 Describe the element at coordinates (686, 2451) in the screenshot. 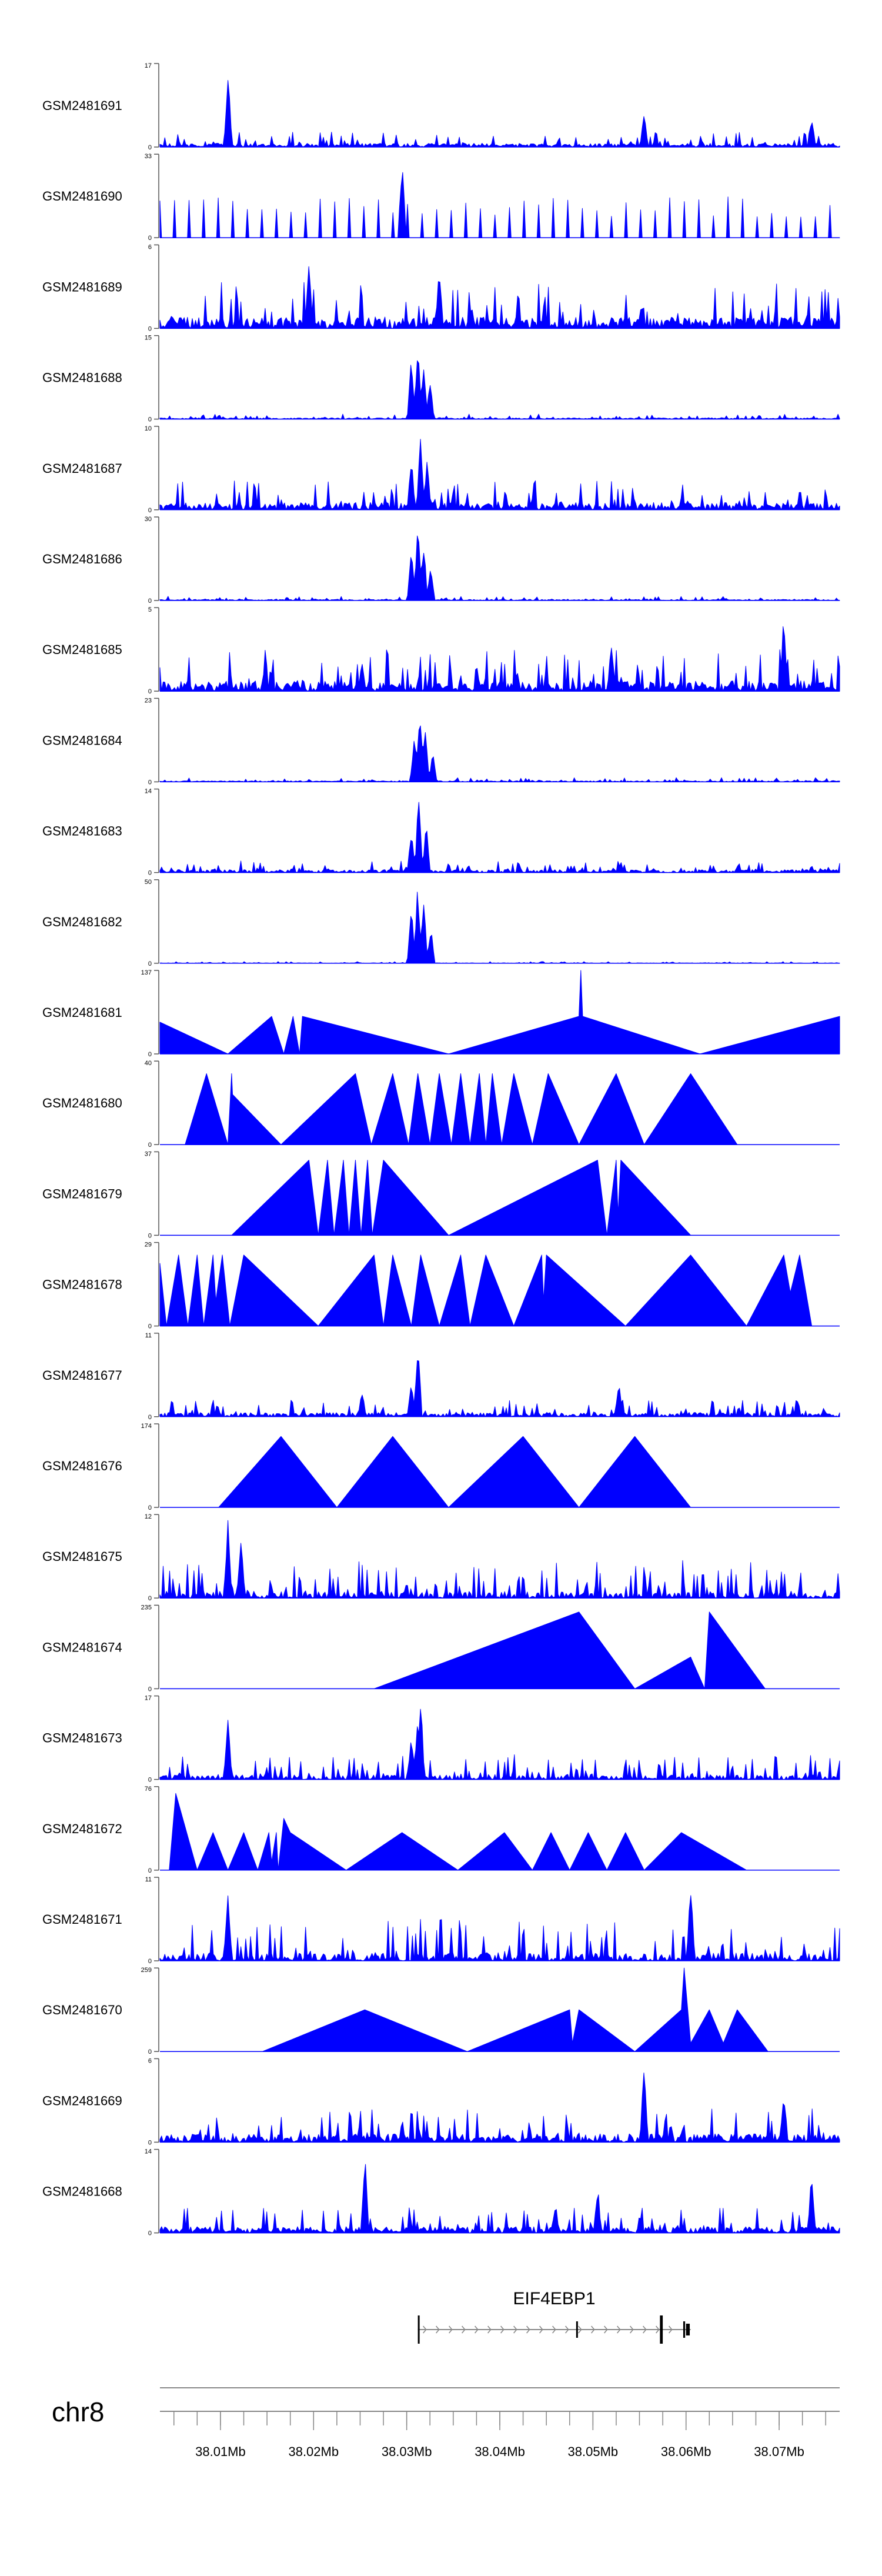

I see `x-tick-label: 38.06Mb` at that location.